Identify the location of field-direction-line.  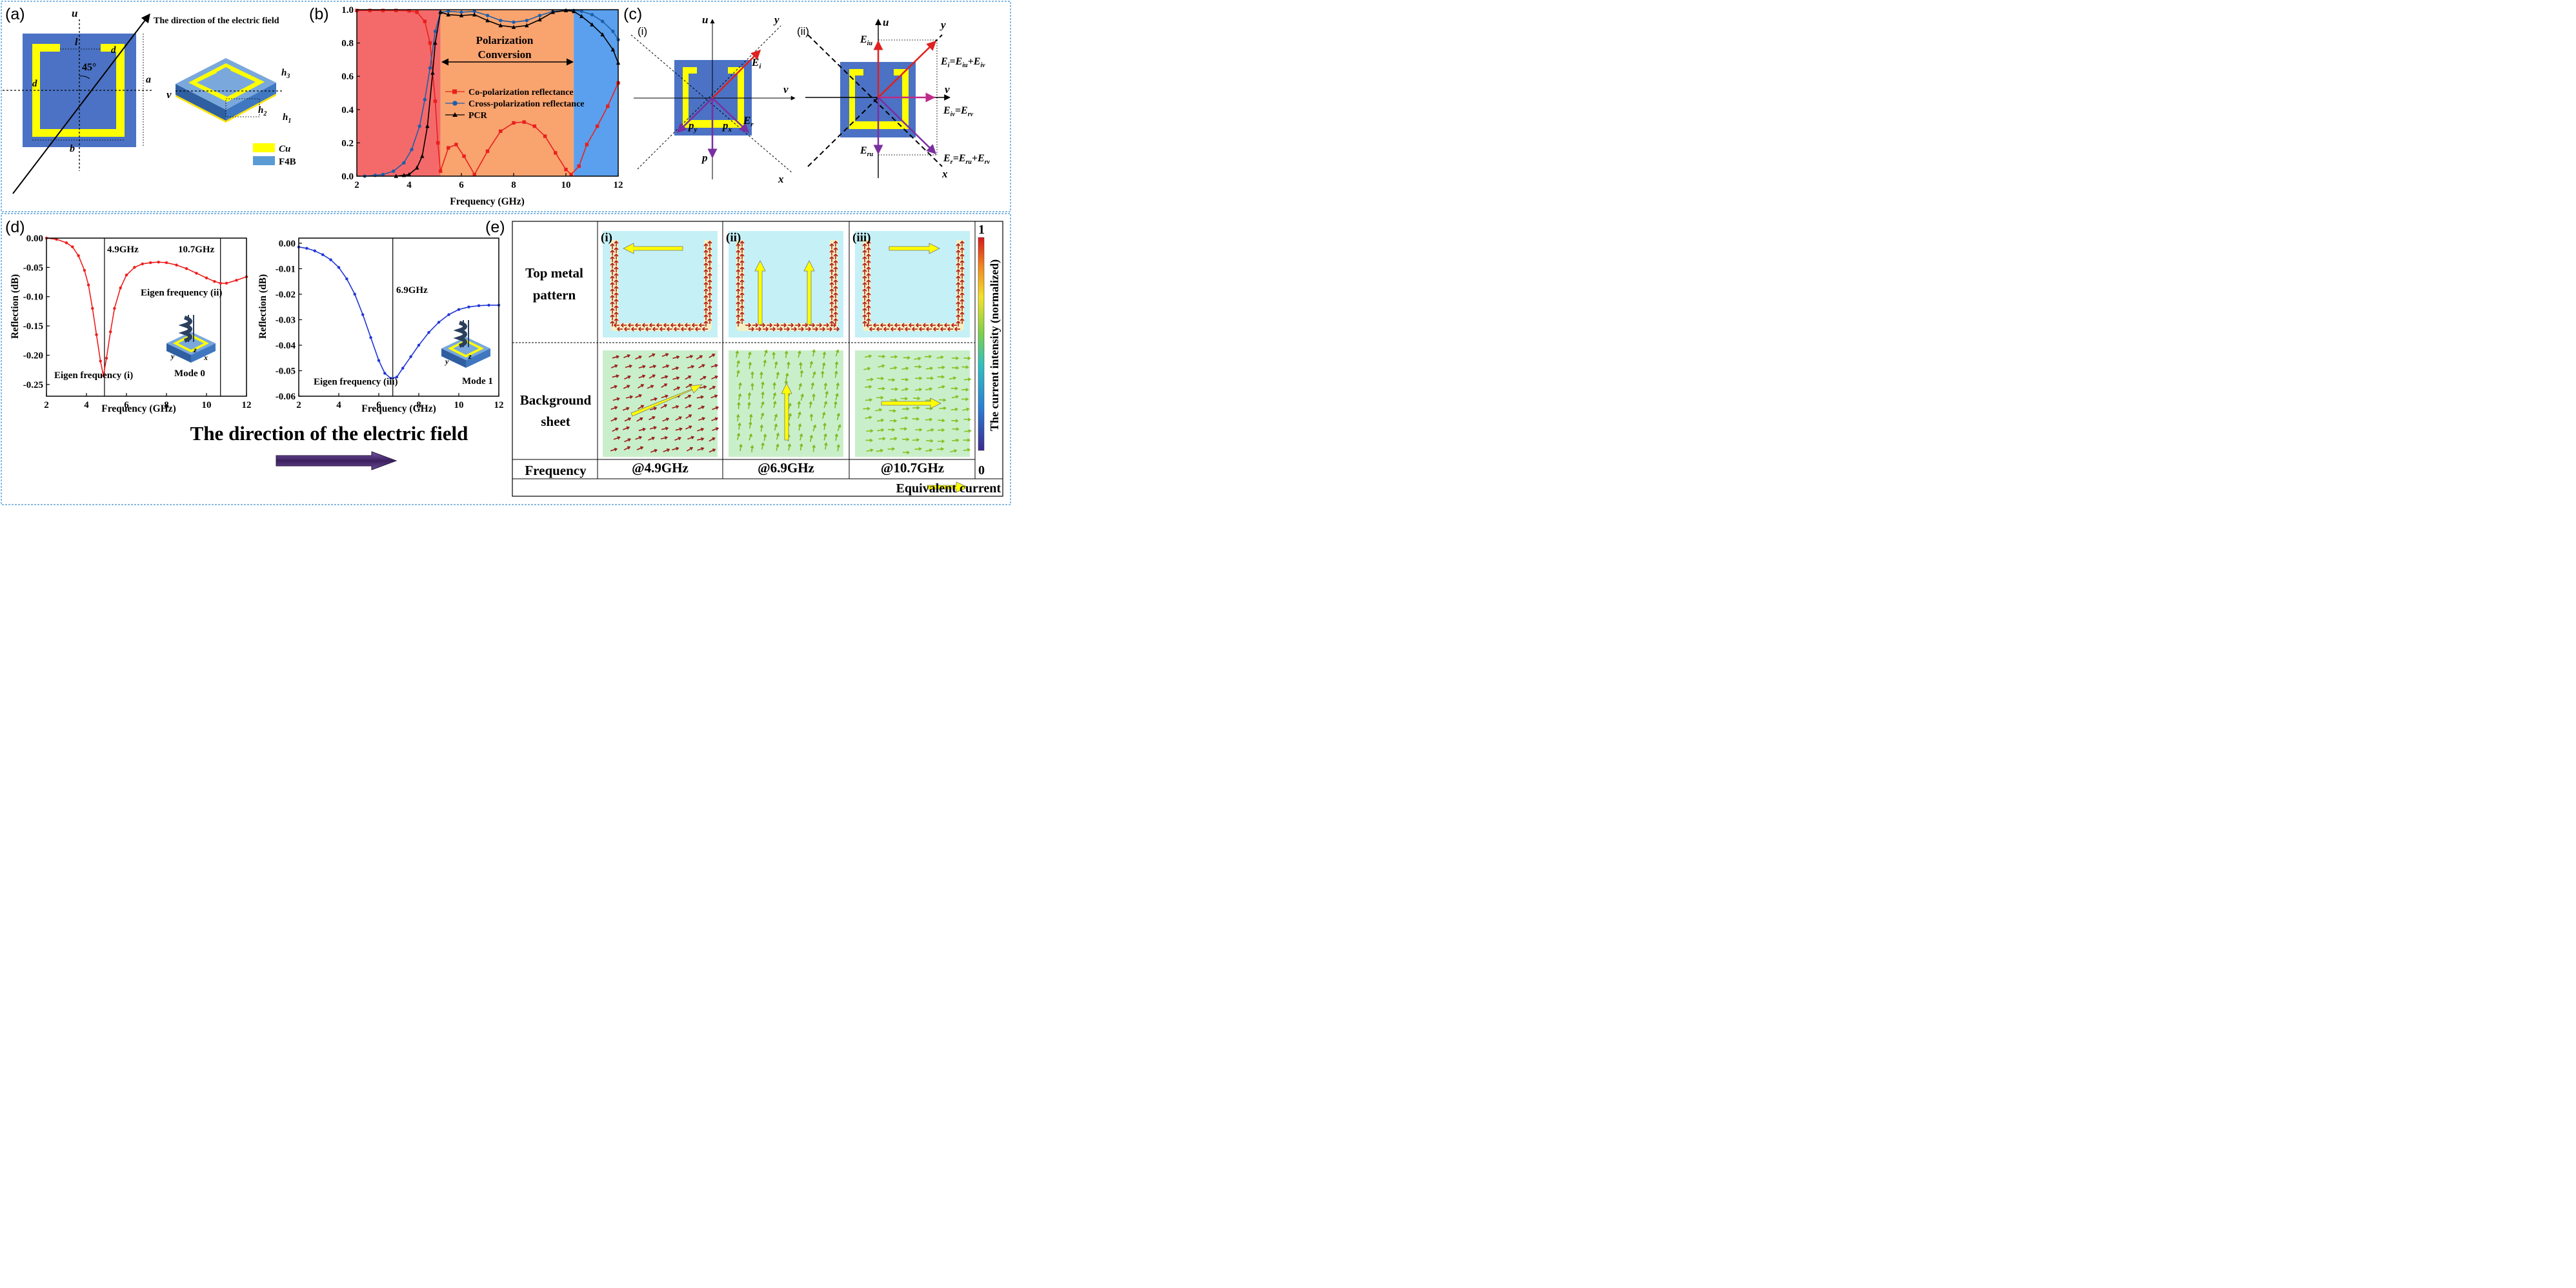
(81, 103).